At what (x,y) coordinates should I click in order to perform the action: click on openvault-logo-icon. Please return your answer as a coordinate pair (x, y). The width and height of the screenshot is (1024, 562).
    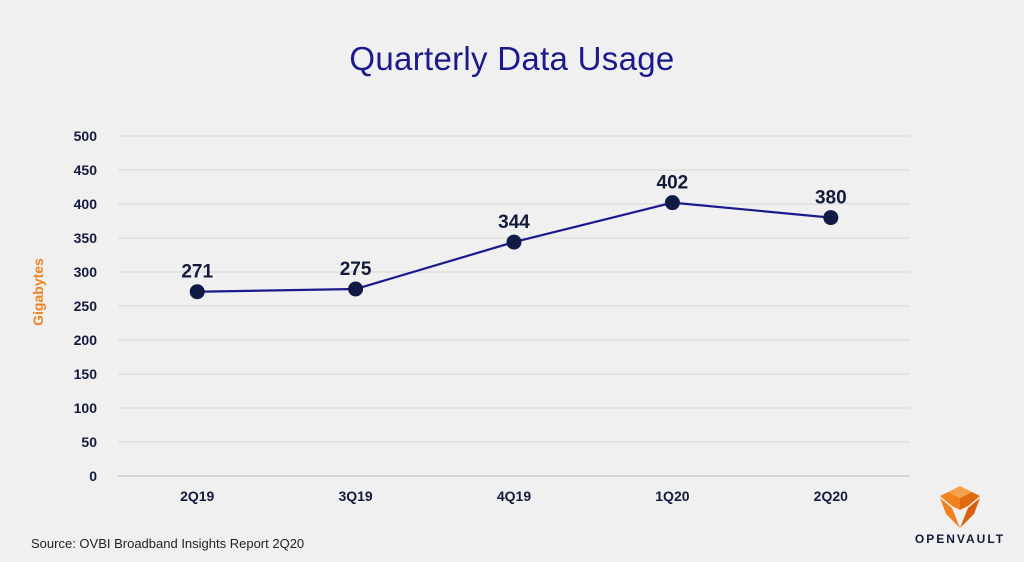
    Looking at the image, I should click on (960, 507).